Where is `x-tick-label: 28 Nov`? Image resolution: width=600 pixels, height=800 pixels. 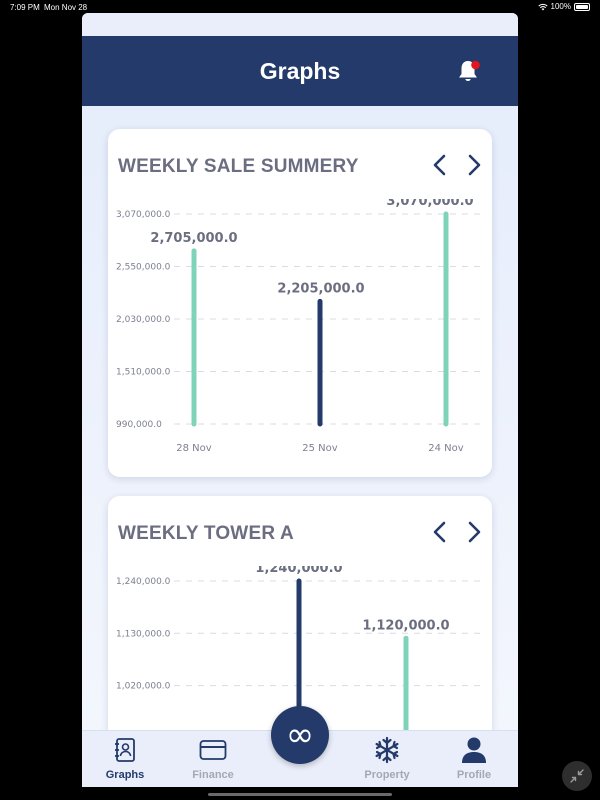
x-tick-label: 28 Nov is located at coordinates (194, 448).